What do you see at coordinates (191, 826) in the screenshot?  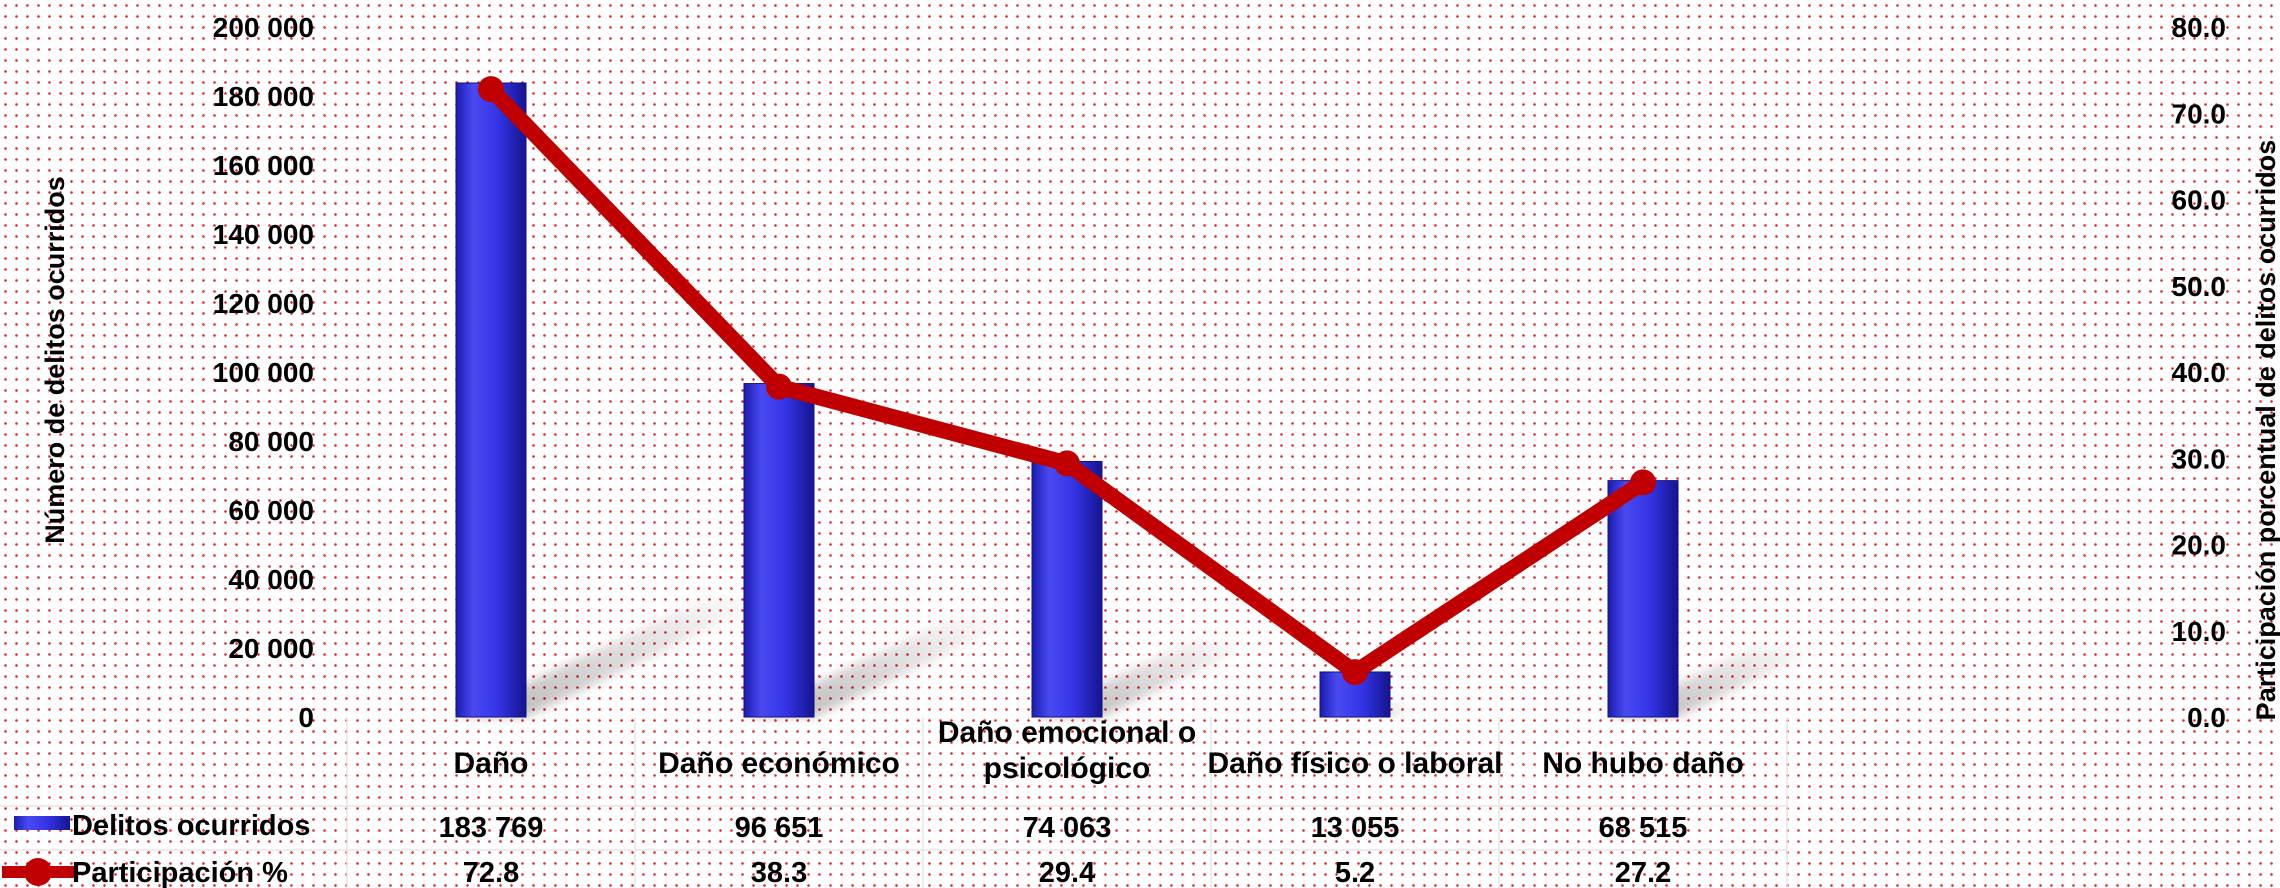 I see `legend-bar-label: Delitos ocurridos` at bounding box center [191, 826].